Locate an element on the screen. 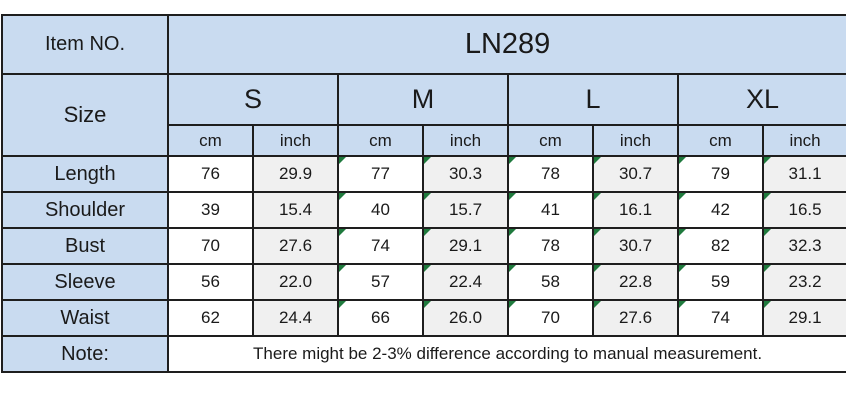 This screenshot has height=401, width=846. value-cell: 22.8 is located at coordinates (635, 282).